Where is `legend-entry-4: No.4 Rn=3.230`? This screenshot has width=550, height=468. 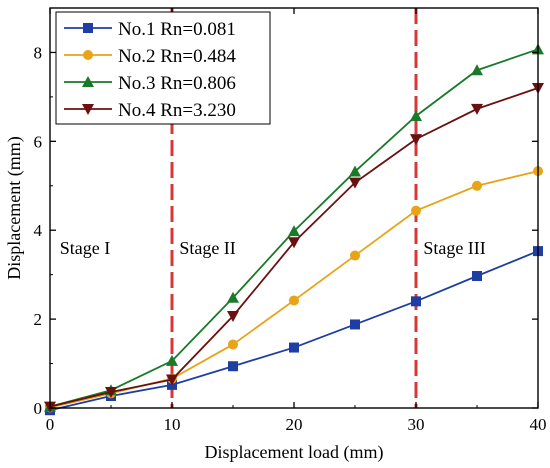
legend-entry-4: No.4 Rn=3.230 is located at coordinates (177, 110).